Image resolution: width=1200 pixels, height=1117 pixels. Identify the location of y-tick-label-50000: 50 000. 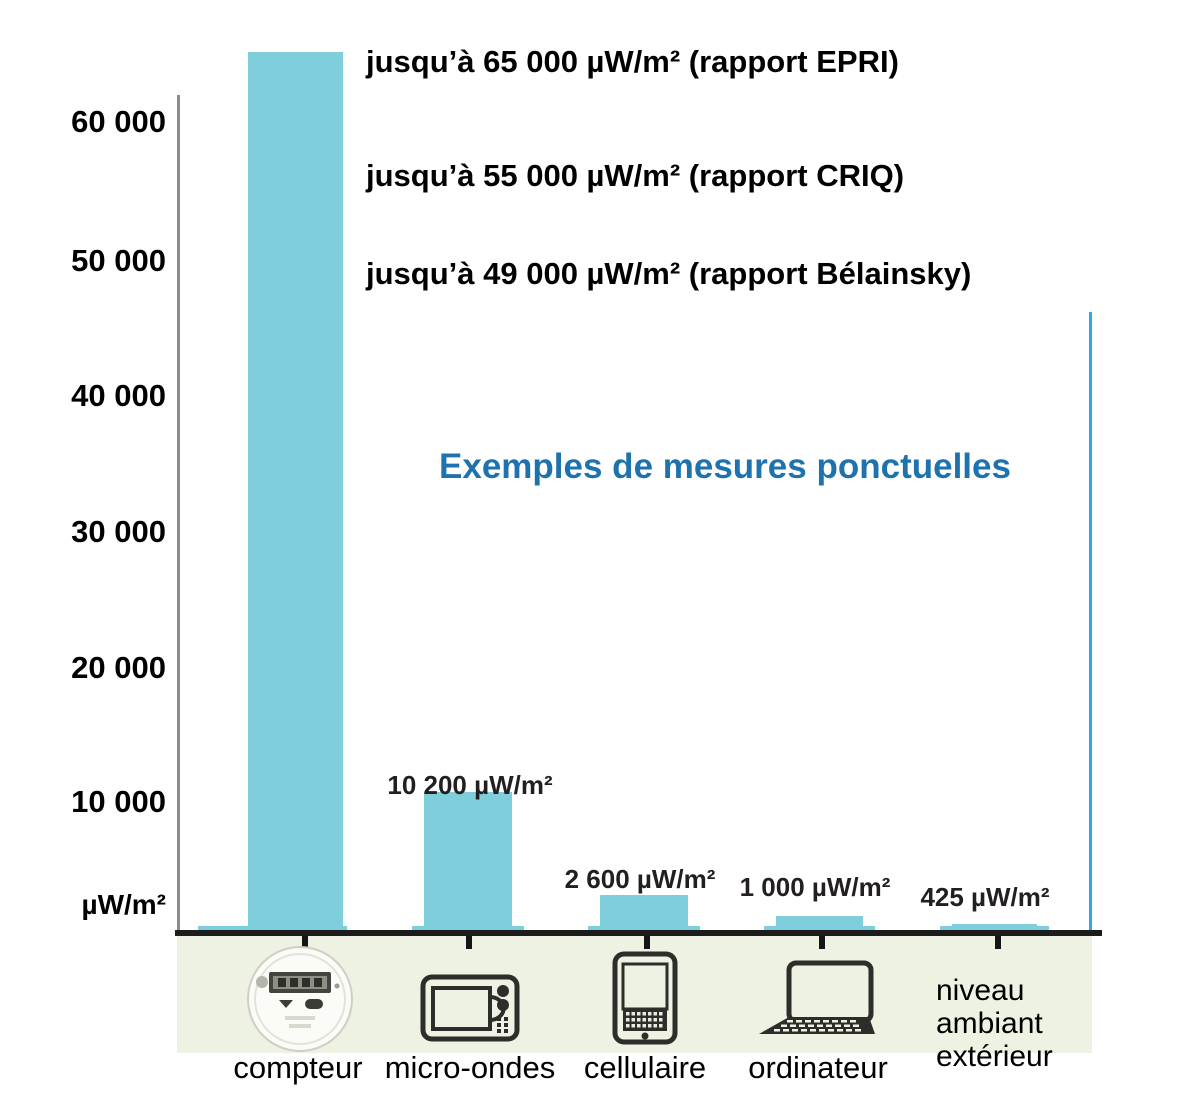
(118, 260).